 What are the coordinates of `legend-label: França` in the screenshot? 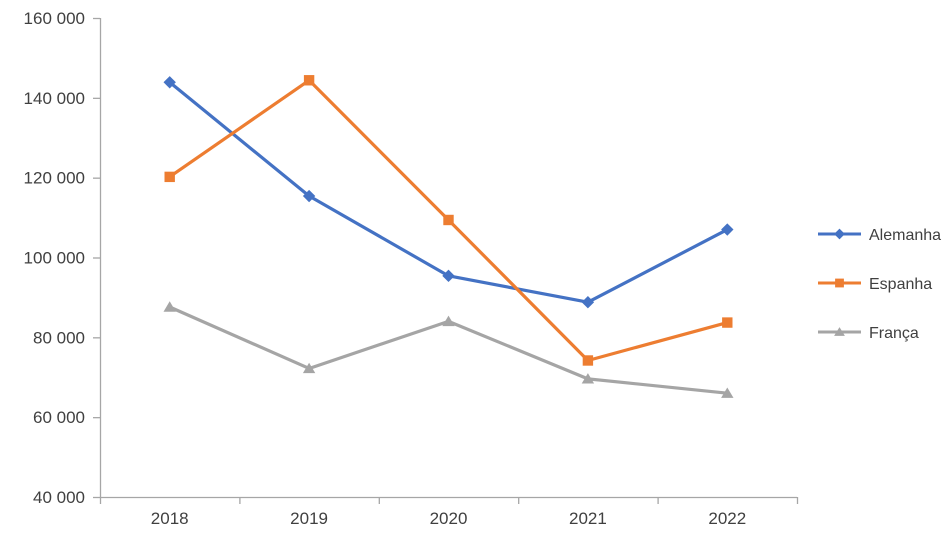 It's located at (894, 333).